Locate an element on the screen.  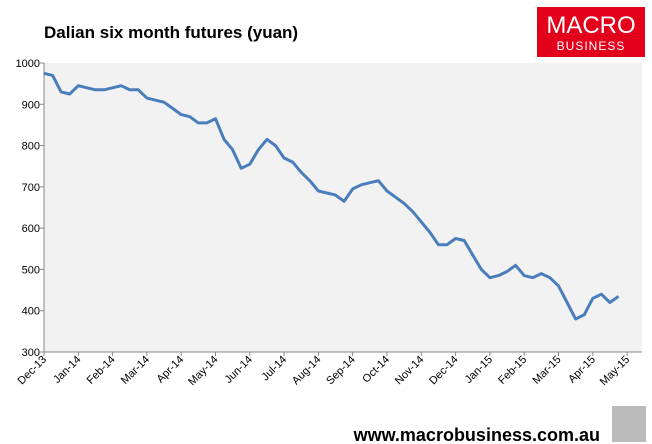
y-tick-label: 600 is located at coordinates (31, 229).